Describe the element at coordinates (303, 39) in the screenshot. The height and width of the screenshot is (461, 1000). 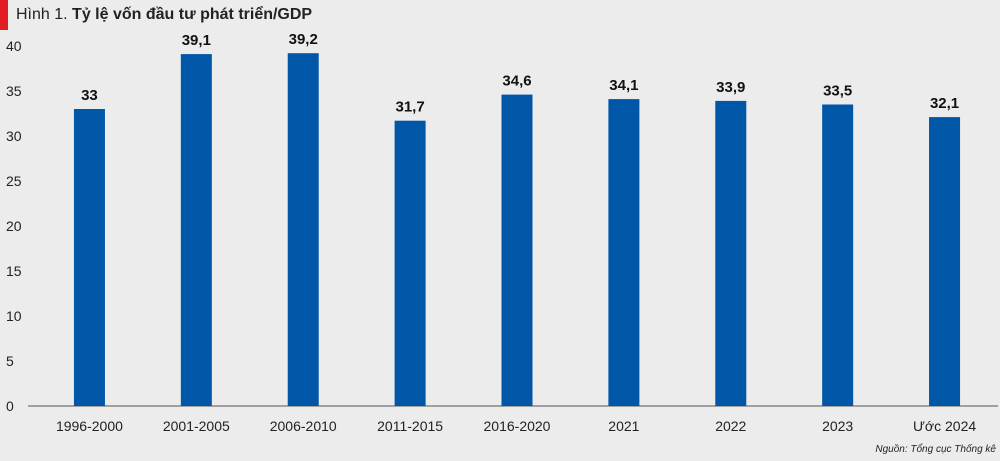
I see `data-label: 39,2` at that location.